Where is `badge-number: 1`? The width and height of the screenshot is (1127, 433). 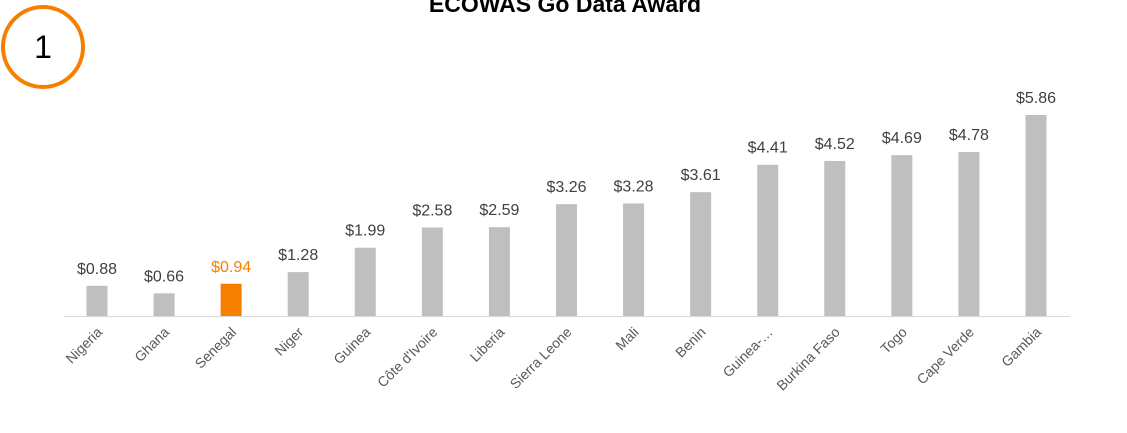
badge-number: 1 is located at coordinates (43, 47).